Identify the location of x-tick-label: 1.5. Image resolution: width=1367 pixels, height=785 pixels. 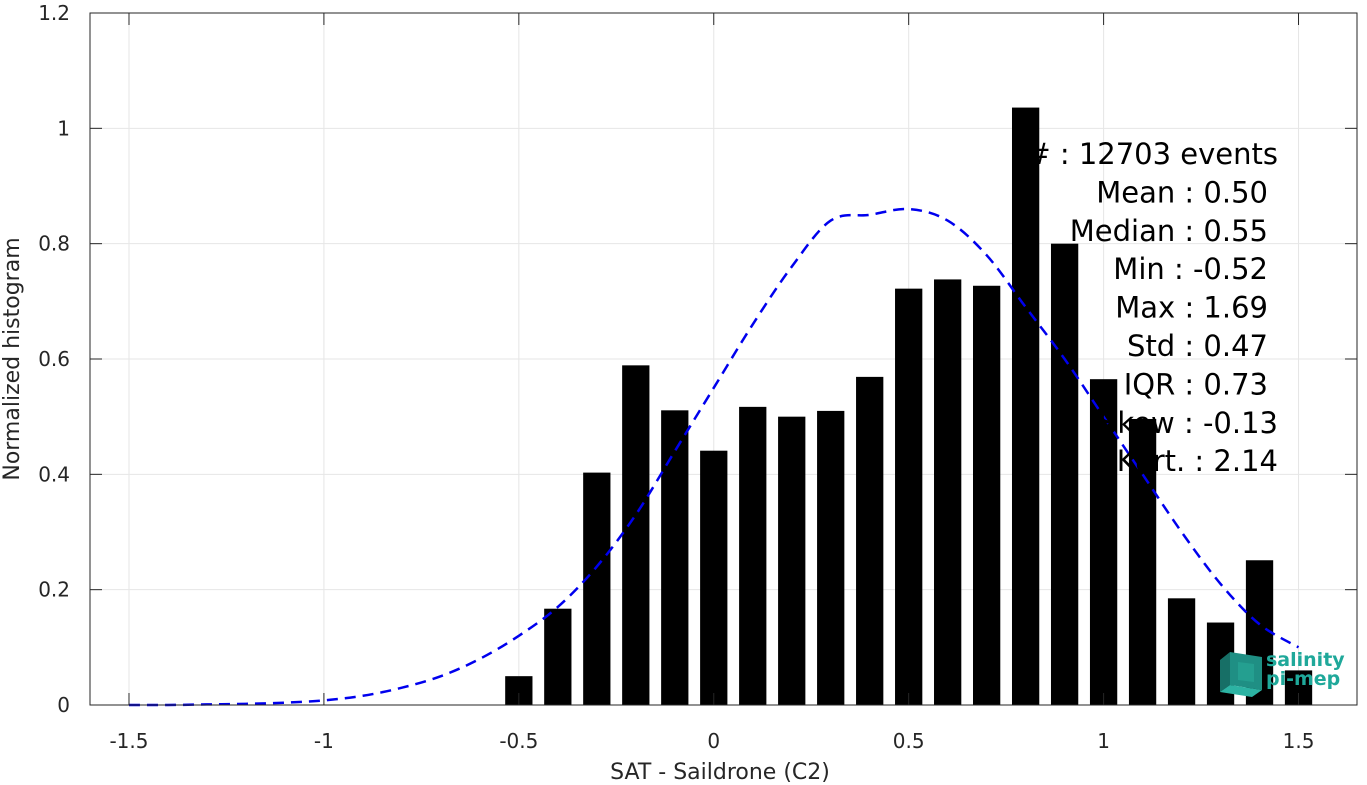
(1299, 741).